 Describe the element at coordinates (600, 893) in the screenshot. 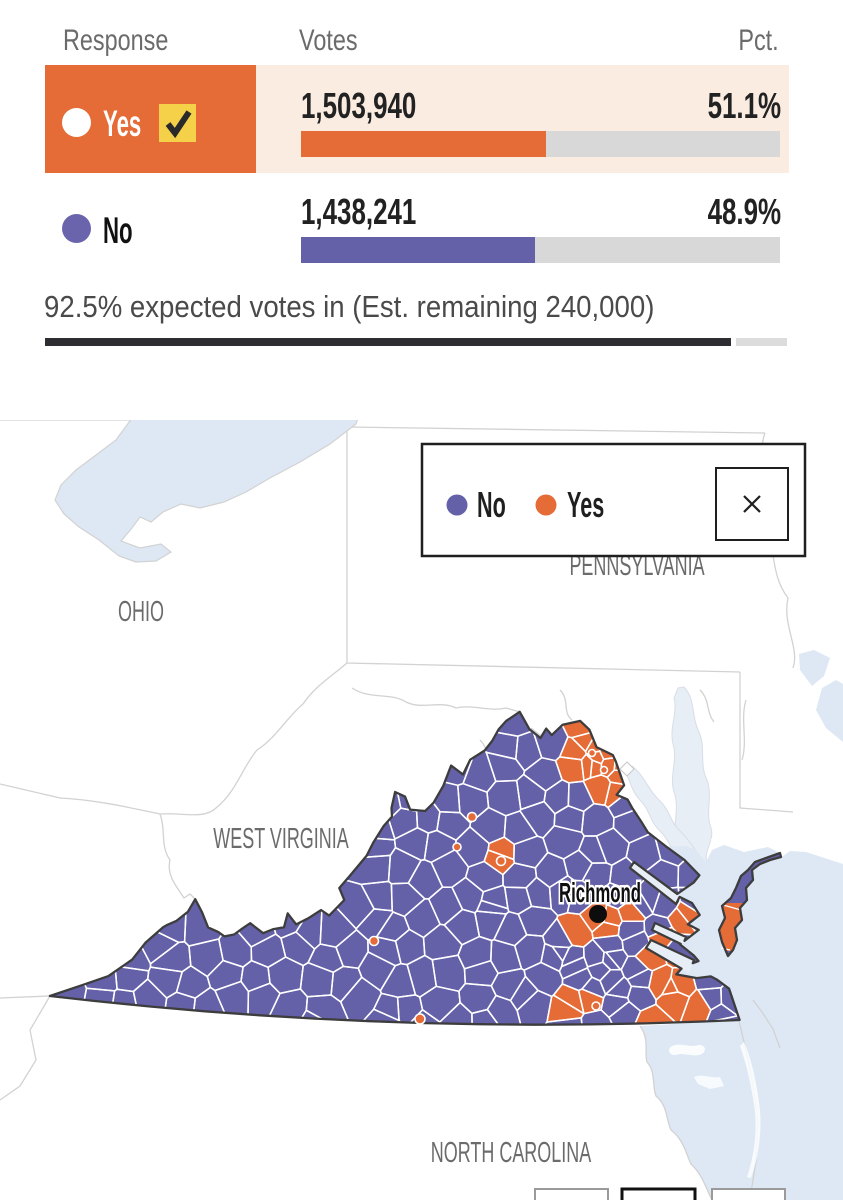

I see `svg-text: Richmond` at that location.